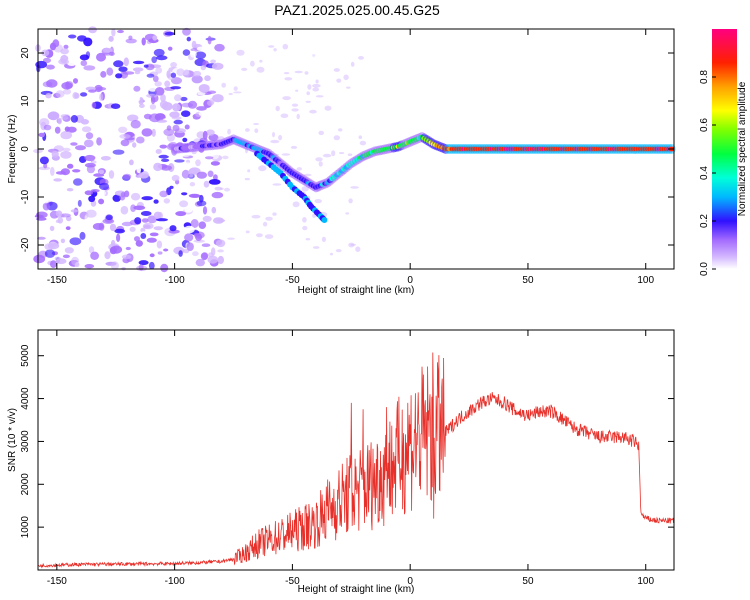  Describe the element at coordinates (704, 221) in the screenshot. I see `colorbar-tick-label: 0.2` at that location.